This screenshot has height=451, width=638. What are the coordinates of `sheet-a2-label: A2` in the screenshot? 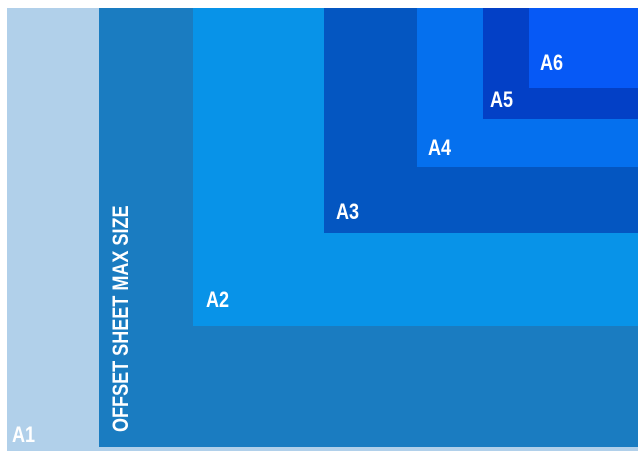 It's located at (218, 299).